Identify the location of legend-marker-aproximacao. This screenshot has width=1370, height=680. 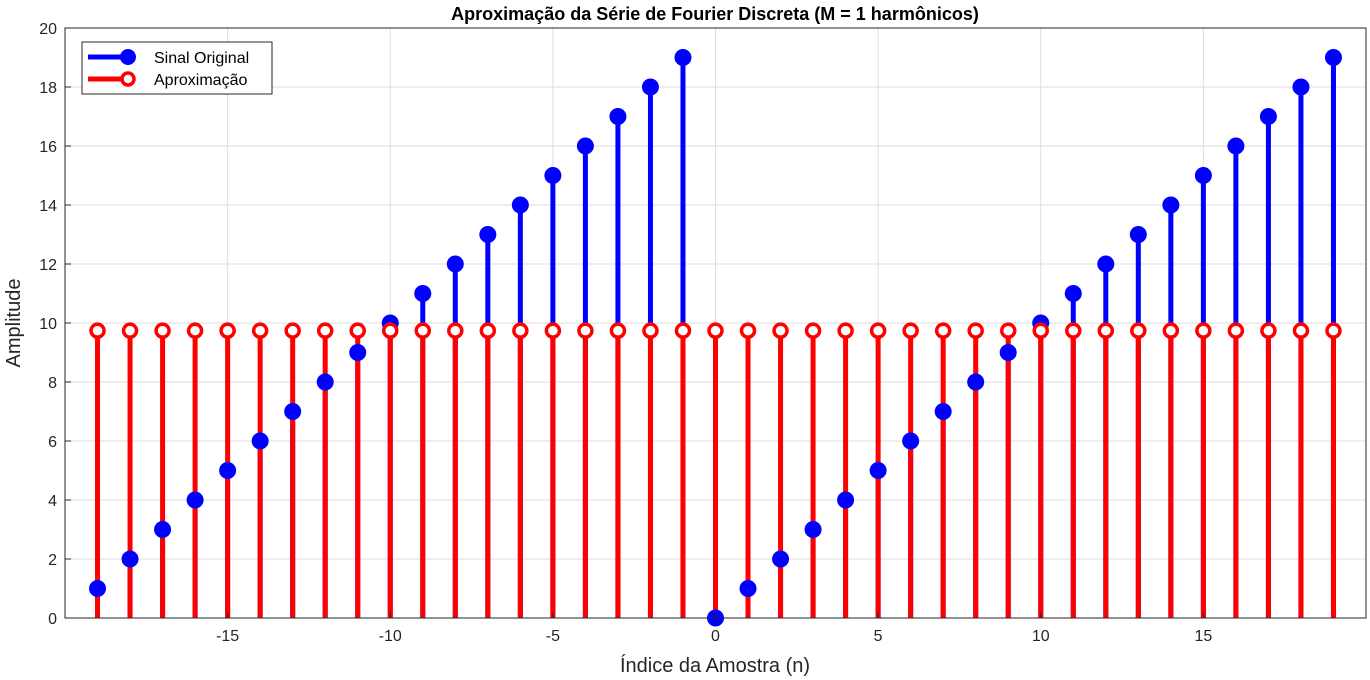
(128, 79).